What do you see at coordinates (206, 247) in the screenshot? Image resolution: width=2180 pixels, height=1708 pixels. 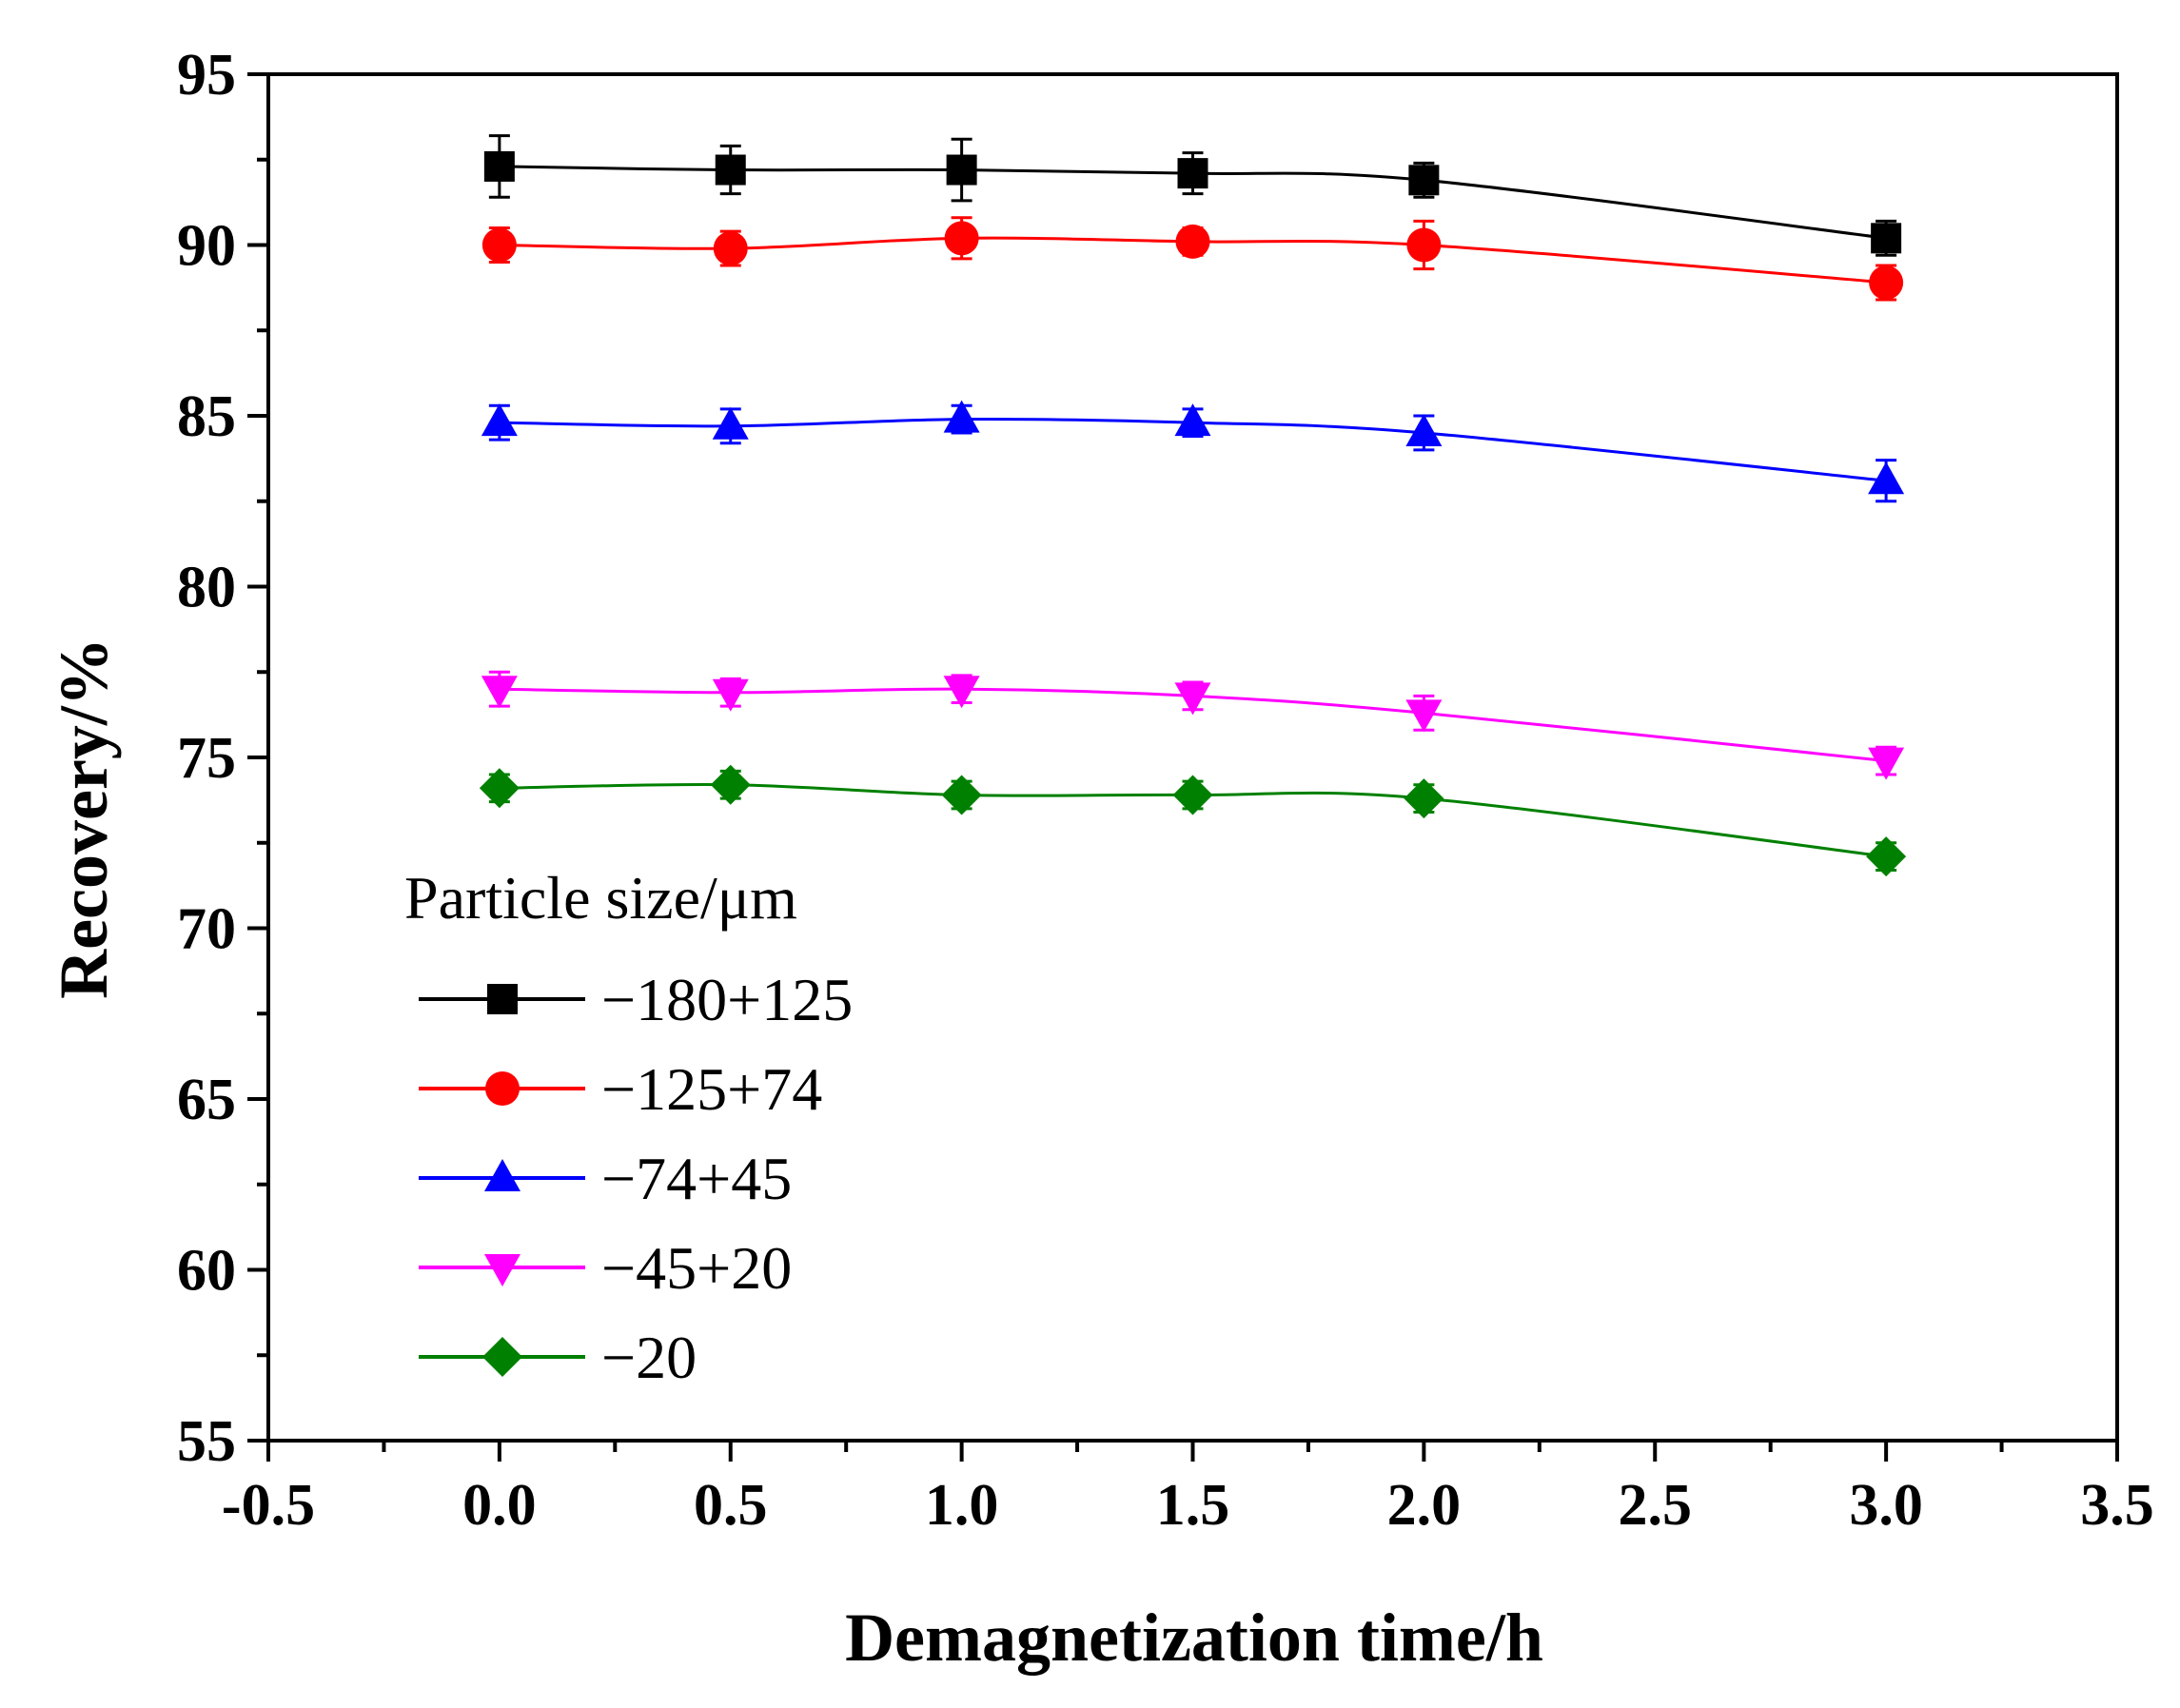 I see `y-tick-label: 90` at bounding box center [206, 247].